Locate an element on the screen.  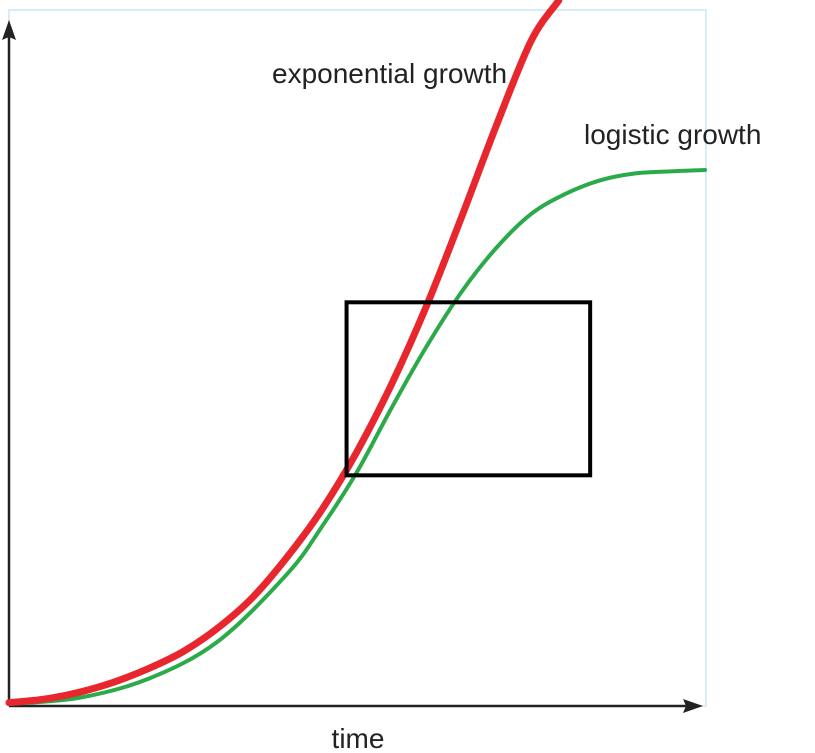
x-axis-arrowhead is located at coordinates (693, 706).